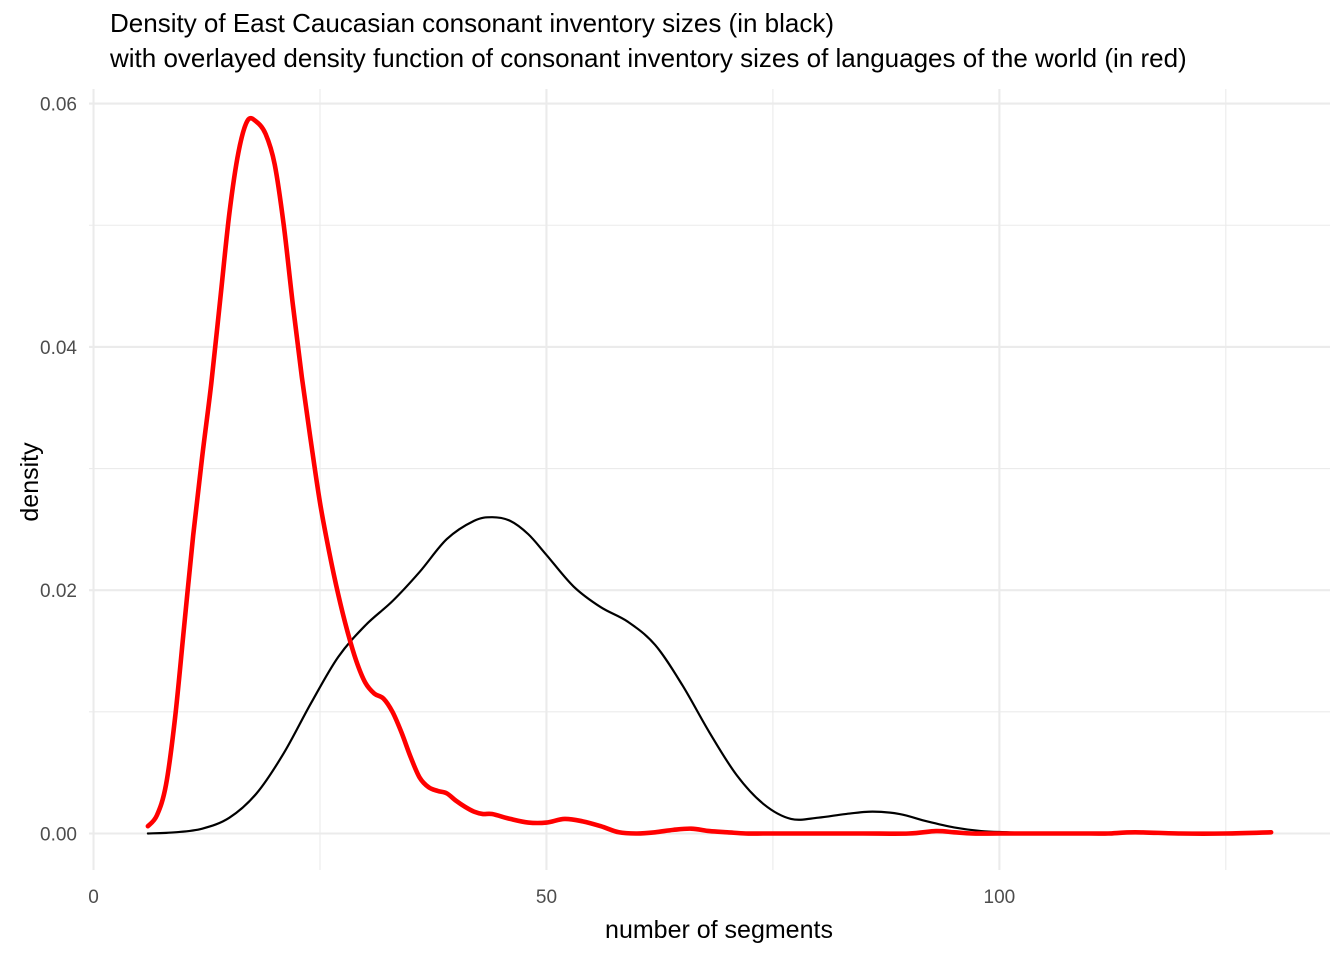 This screenshot has width=1344, height=960. Describe the element at coordinates (546, 897) in the screenshot. I see `x-tick-label: 50` at that location.